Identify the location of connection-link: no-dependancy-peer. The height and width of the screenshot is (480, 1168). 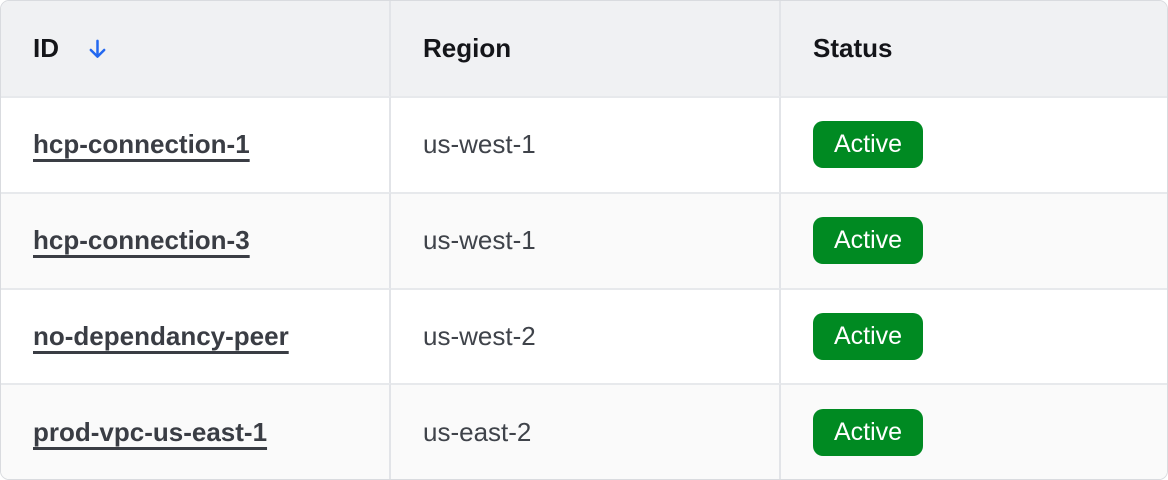
(161, 335).